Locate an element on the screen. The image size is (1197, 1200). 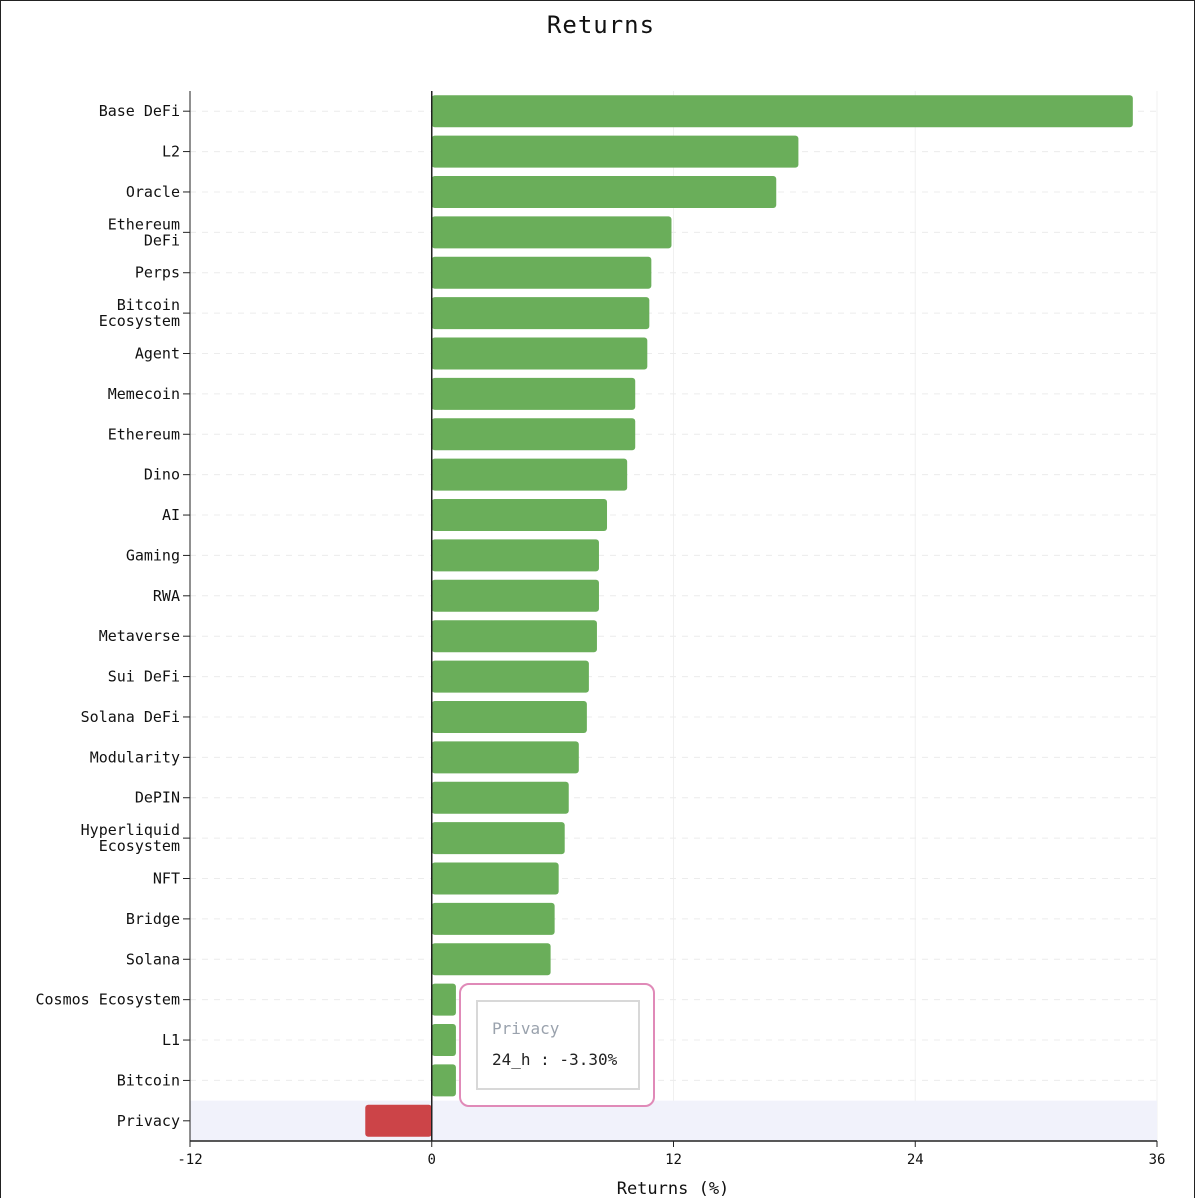
bar-bitcoin is located at coordinates (443, 1080).